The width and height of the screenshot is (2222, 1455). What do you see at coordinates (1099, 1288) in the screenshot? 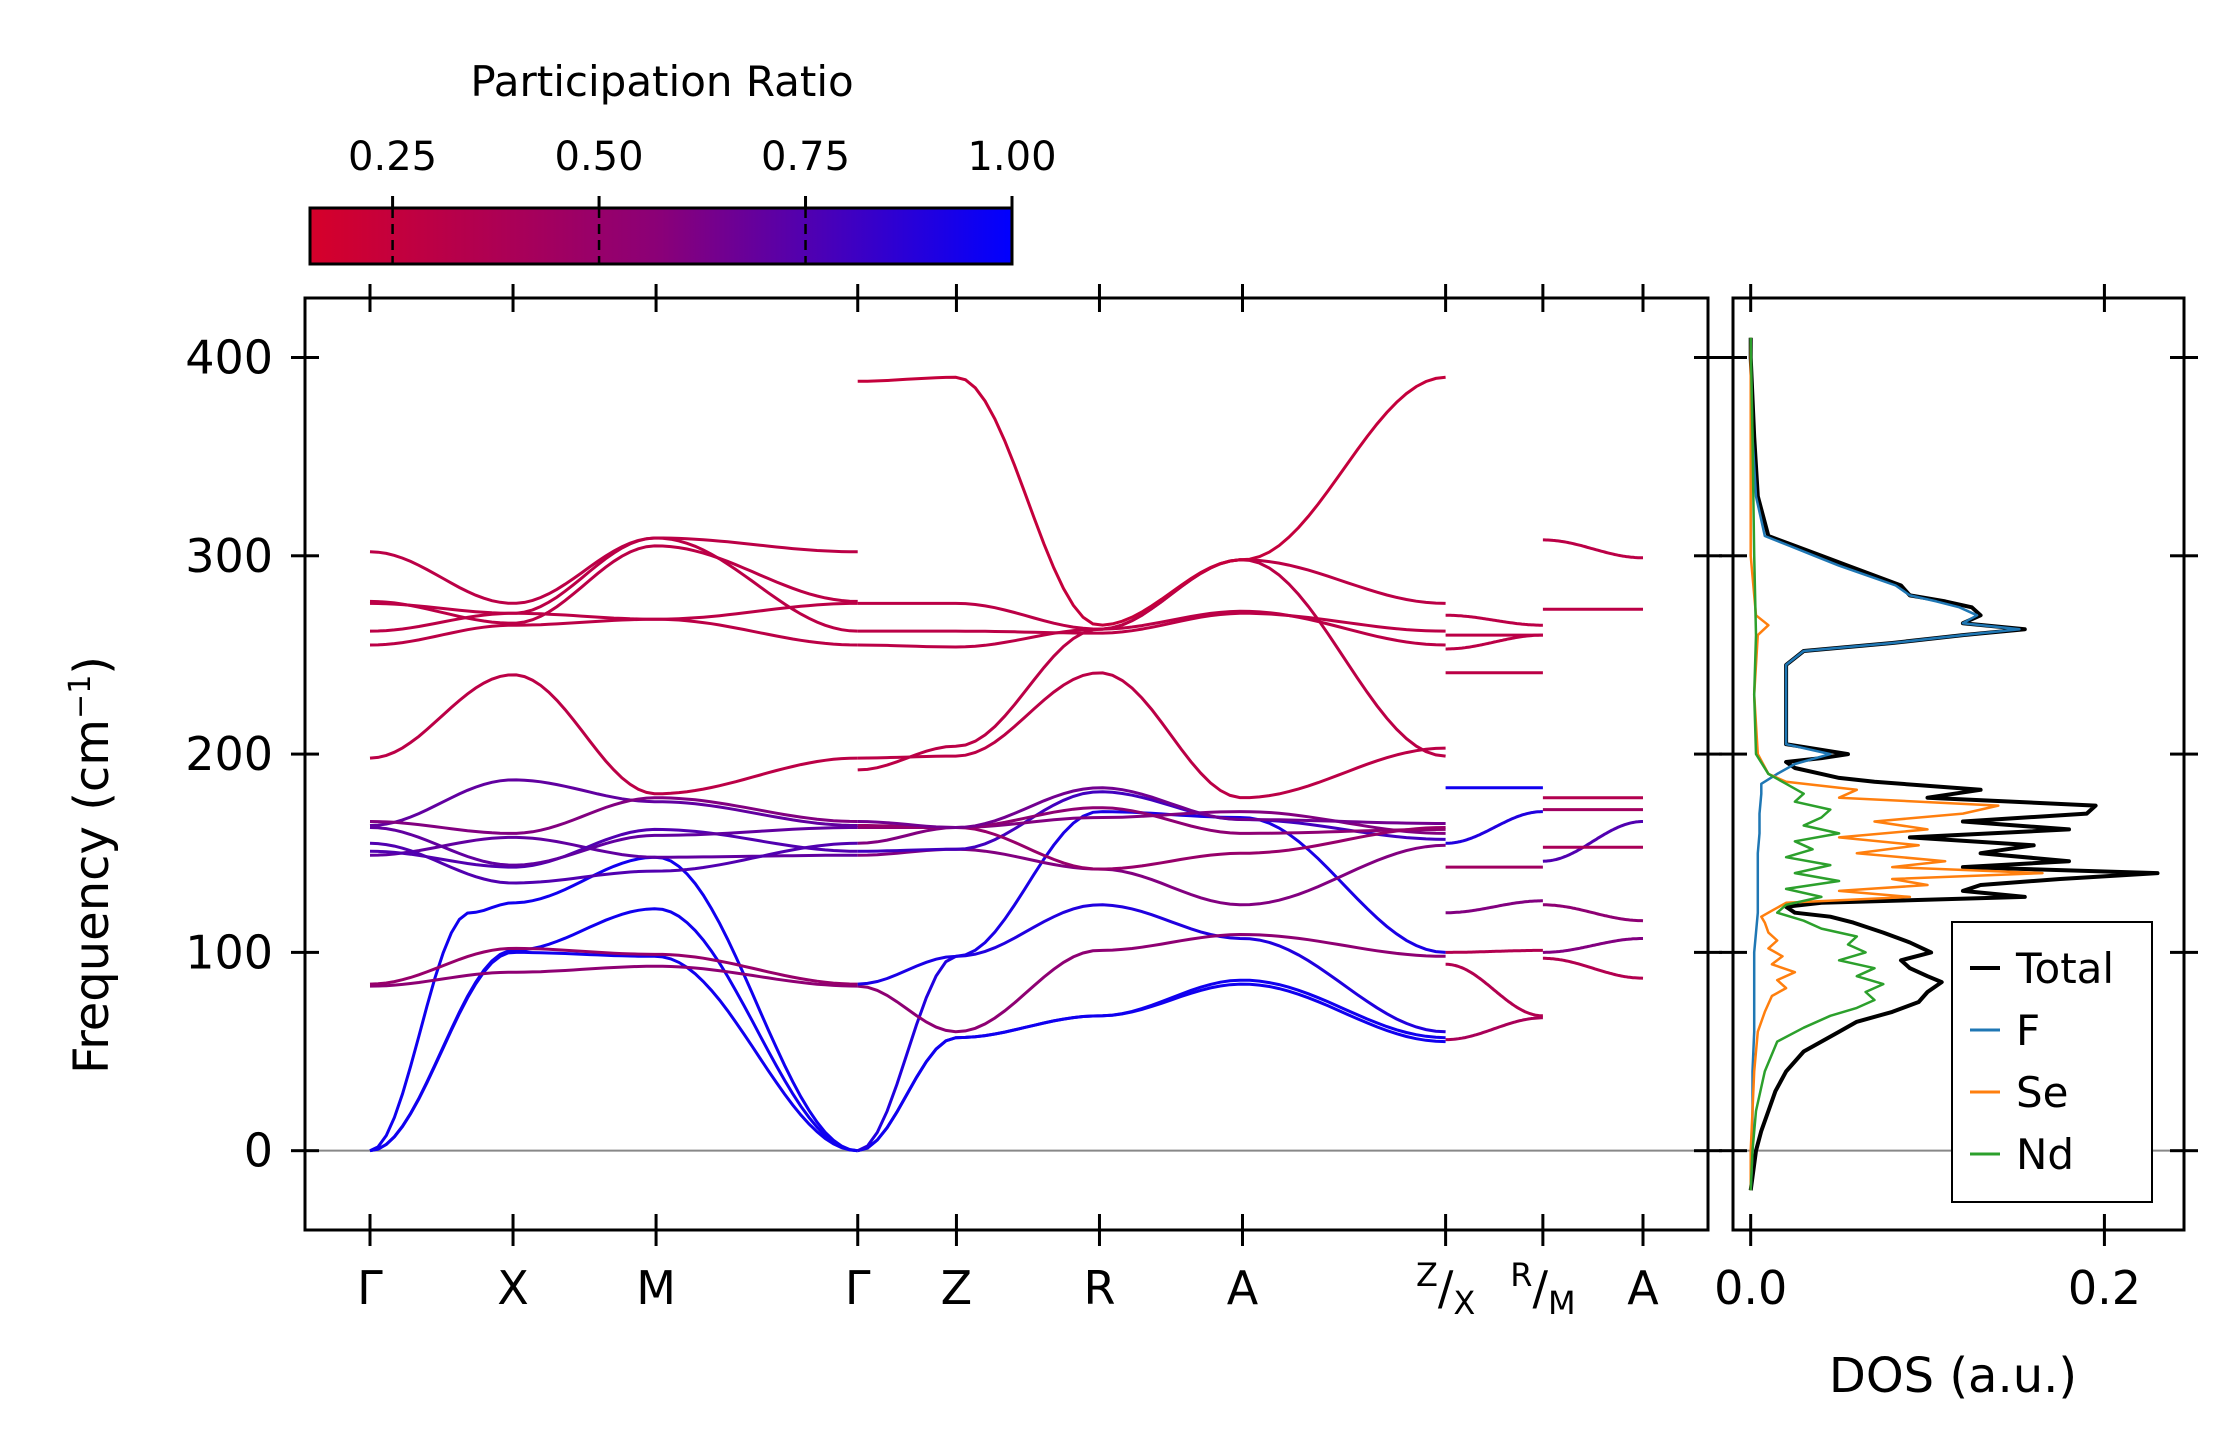
I see `high-symmetry-label-5: R` at bounding box center [1099, 1288].